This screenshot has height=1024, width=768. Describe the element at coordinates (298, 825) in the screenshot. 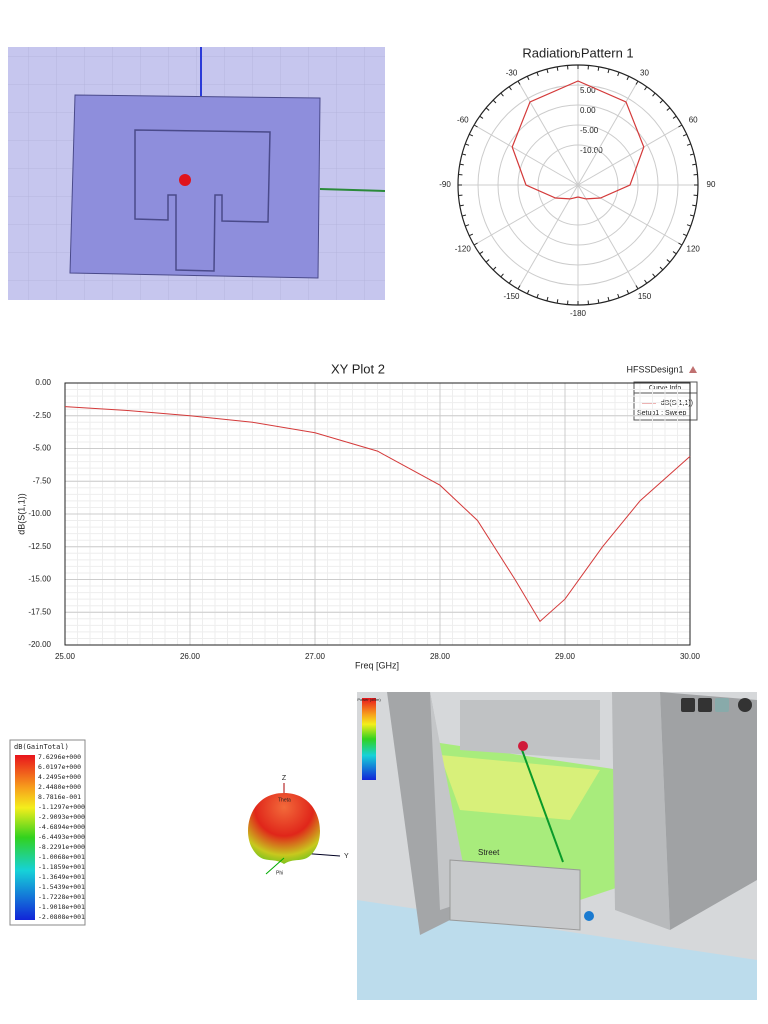

I see `pattern-3d: Z Y Phi Theta` at that location.